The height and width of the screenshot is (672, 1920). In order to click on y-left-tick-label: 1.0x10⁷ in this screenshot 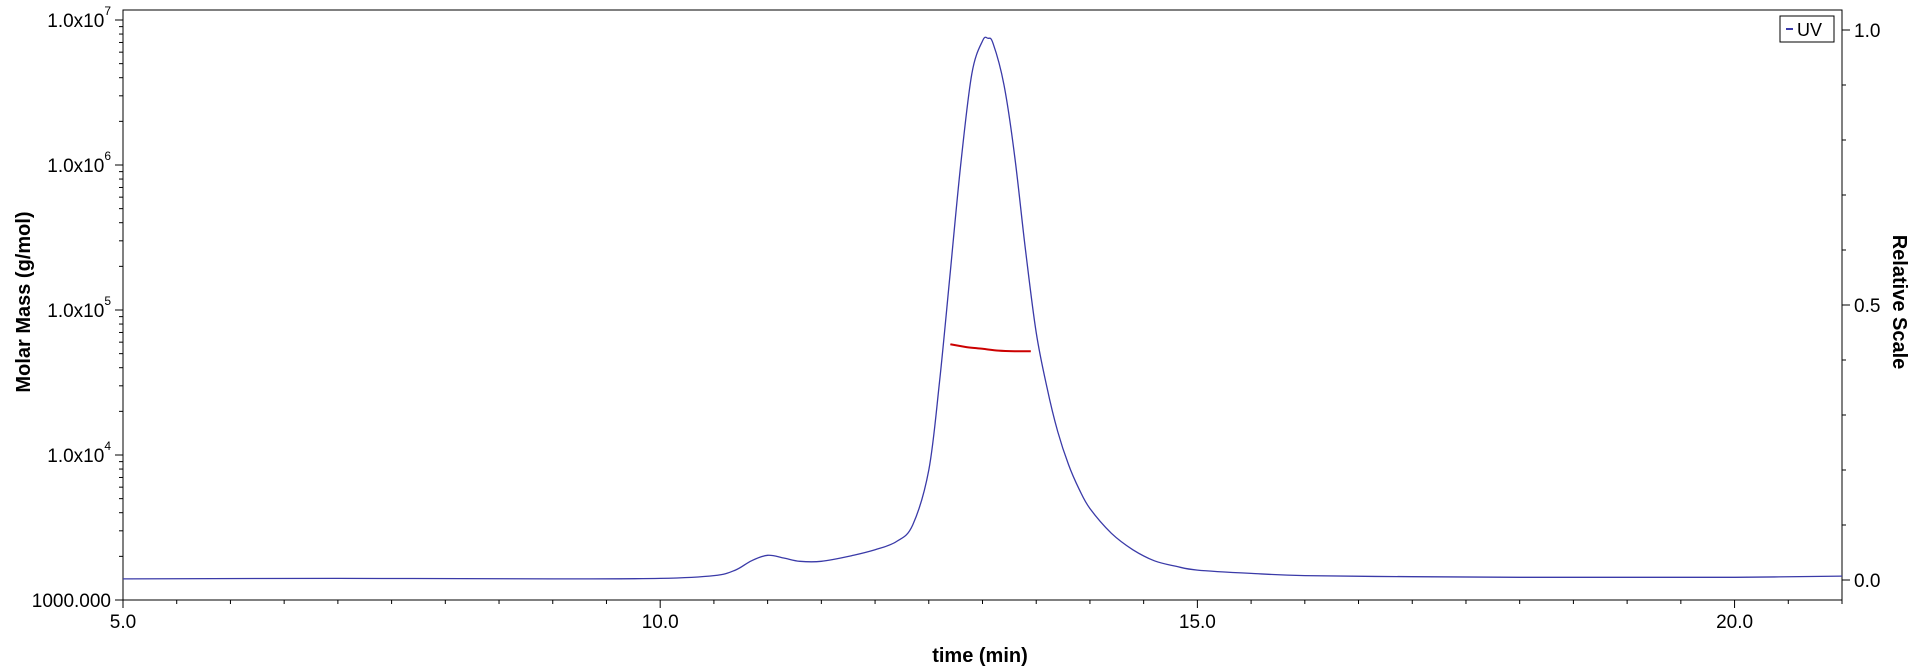, I will do `click(79, 18)`.